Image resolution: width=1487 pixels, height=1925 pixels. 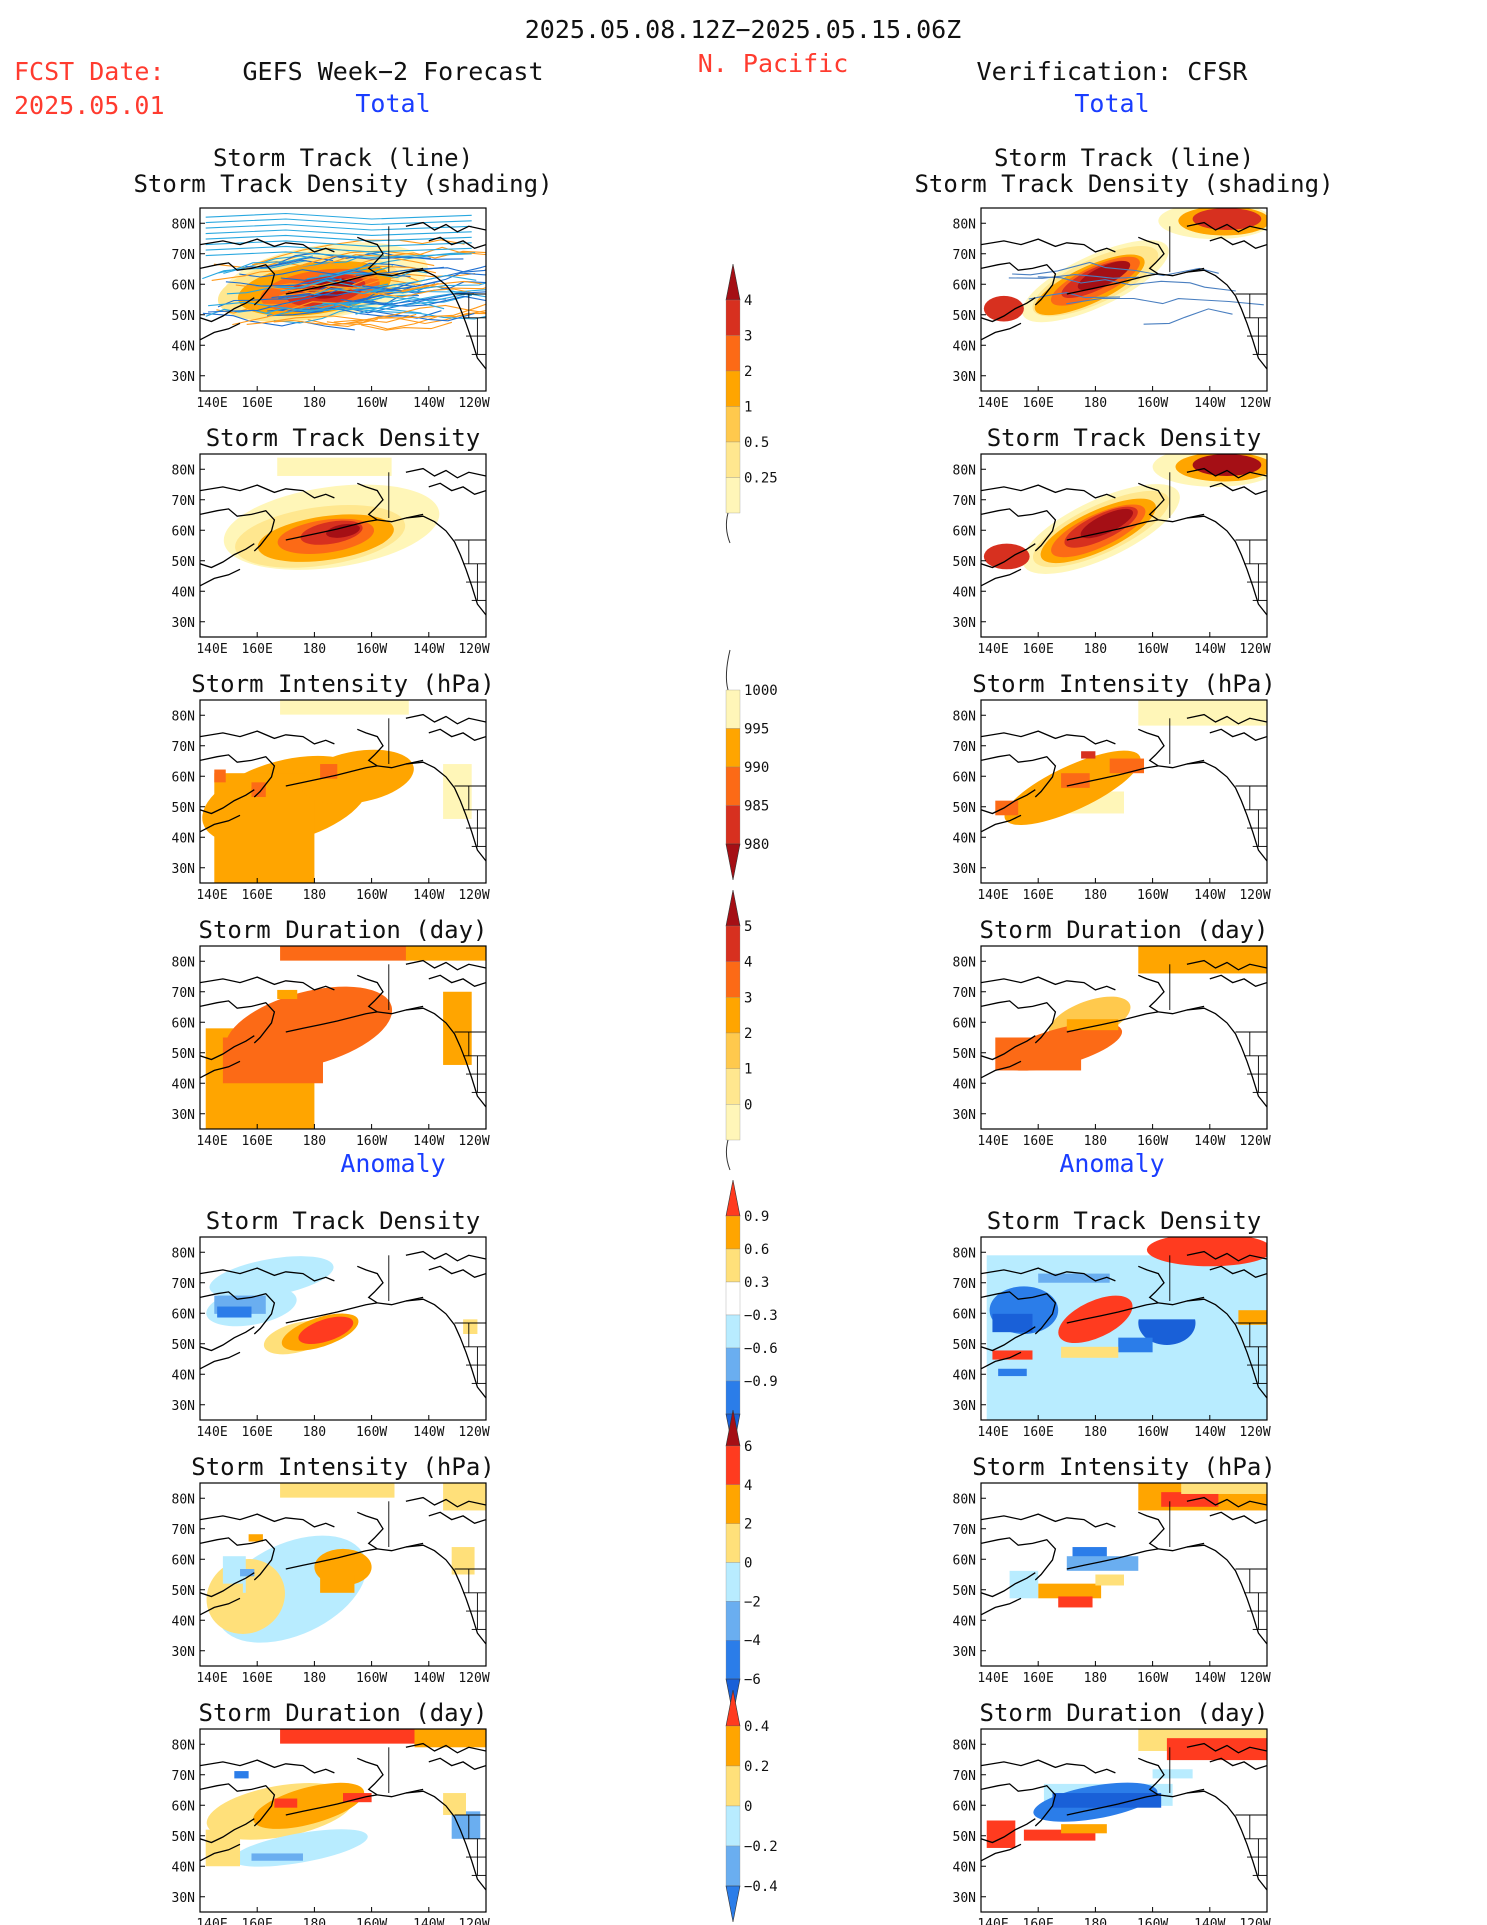 I want to click on colorbar-label: 995, so click(x=756, y=730).